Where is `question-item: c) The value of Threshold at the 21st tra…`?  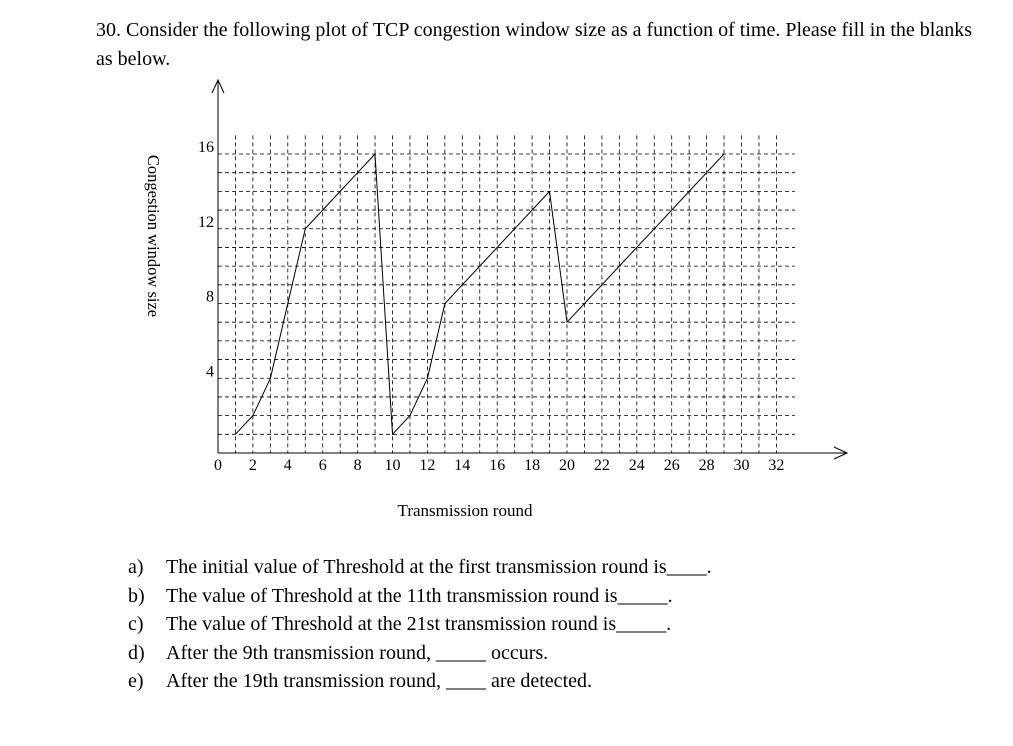
question-item: c) The value of Threshold at the 21st tra… is located at coordinates (420, 624).